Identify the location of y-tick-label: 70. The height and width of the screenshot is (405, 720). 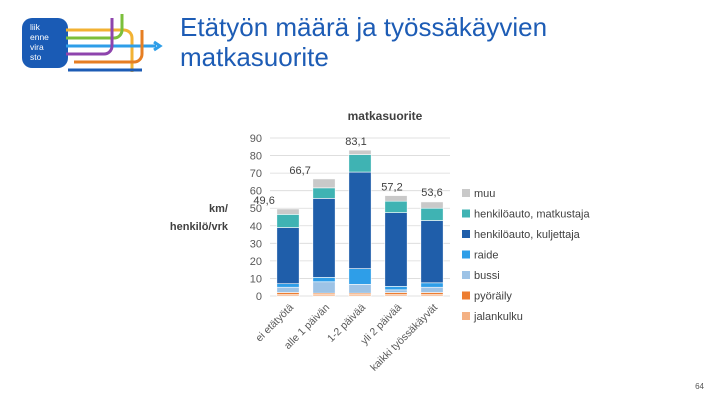
(256, 174).